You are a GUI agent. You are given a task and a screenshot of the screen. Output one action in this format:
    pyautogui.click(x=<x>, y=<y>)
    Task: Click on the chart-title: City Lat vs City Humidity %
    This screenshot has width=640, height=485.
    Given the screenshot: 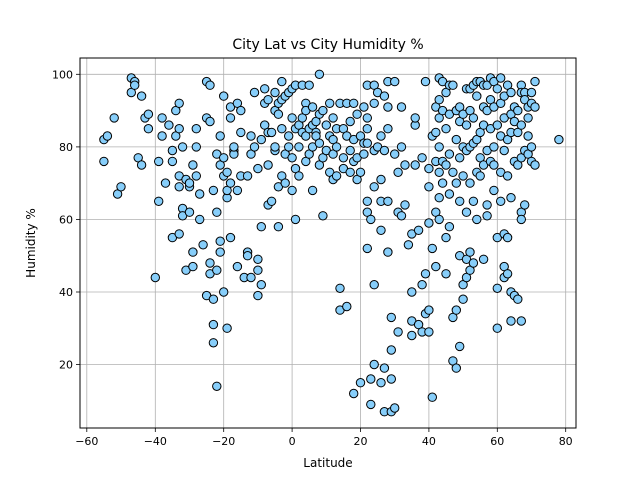 What is the action you would take?
    pyautogui.click(x=327, y=45)
    